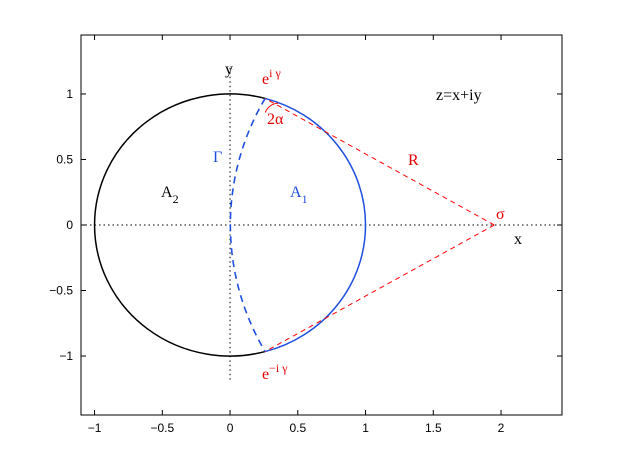  Describe the element at coordinates (365, 428) in the screenshot. I see `x-tick-label: 1` at that location.